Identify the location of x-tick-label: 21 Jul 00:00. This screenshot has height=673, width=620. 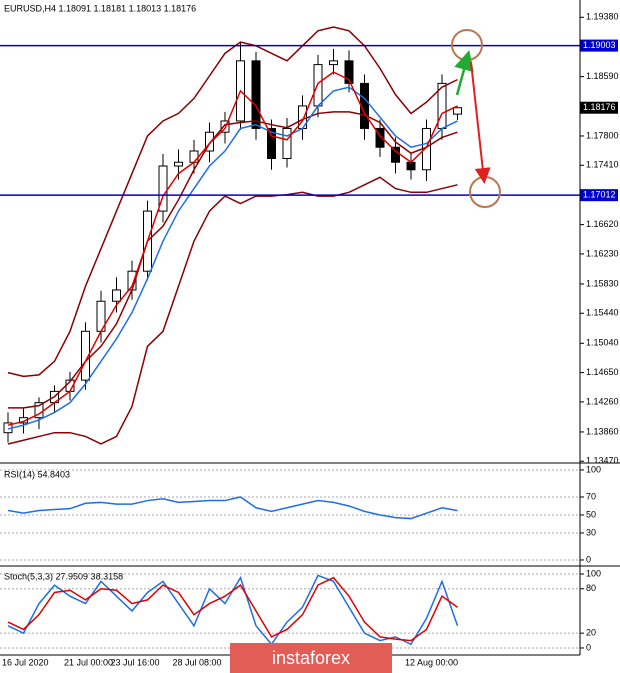
(88, 662).